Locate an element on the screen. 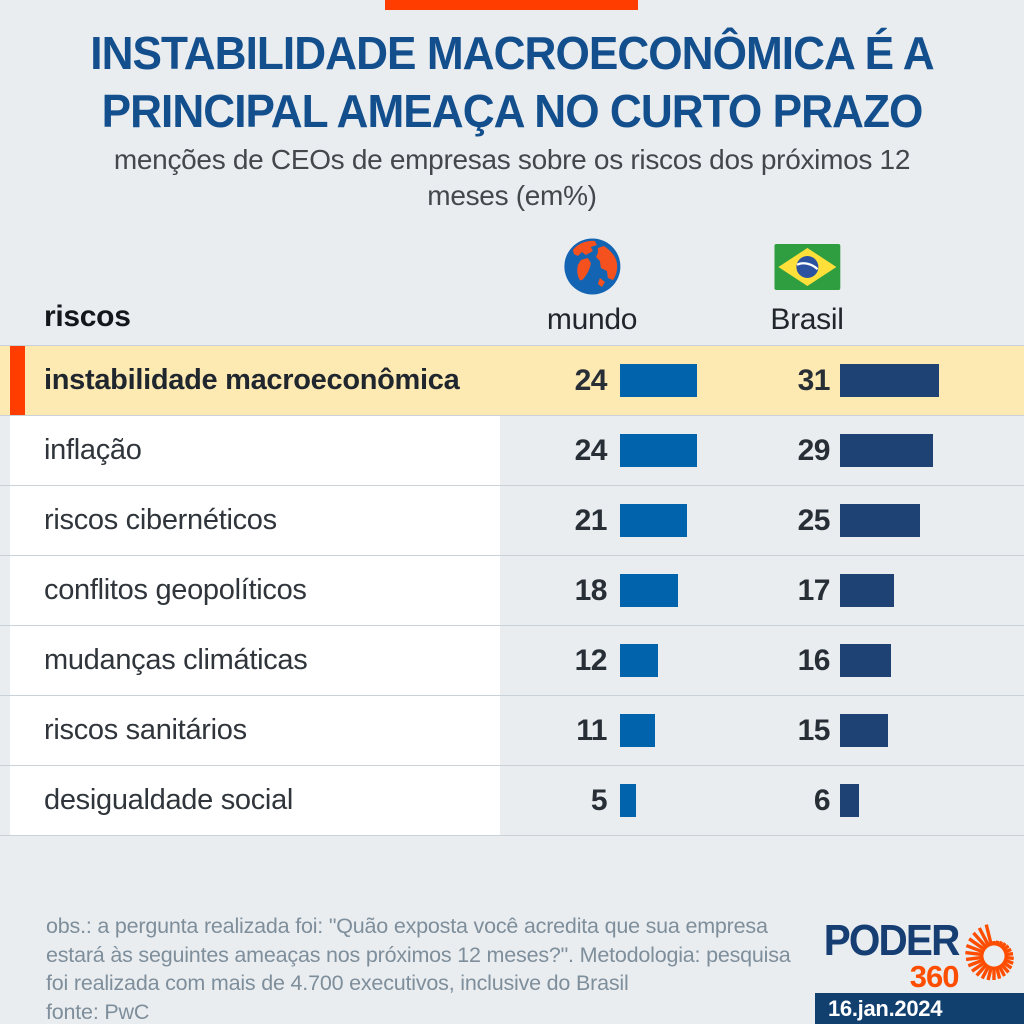 The image size is (1024, 1024). table-row: inflação 24 29 is located at coordinates (512, 450).